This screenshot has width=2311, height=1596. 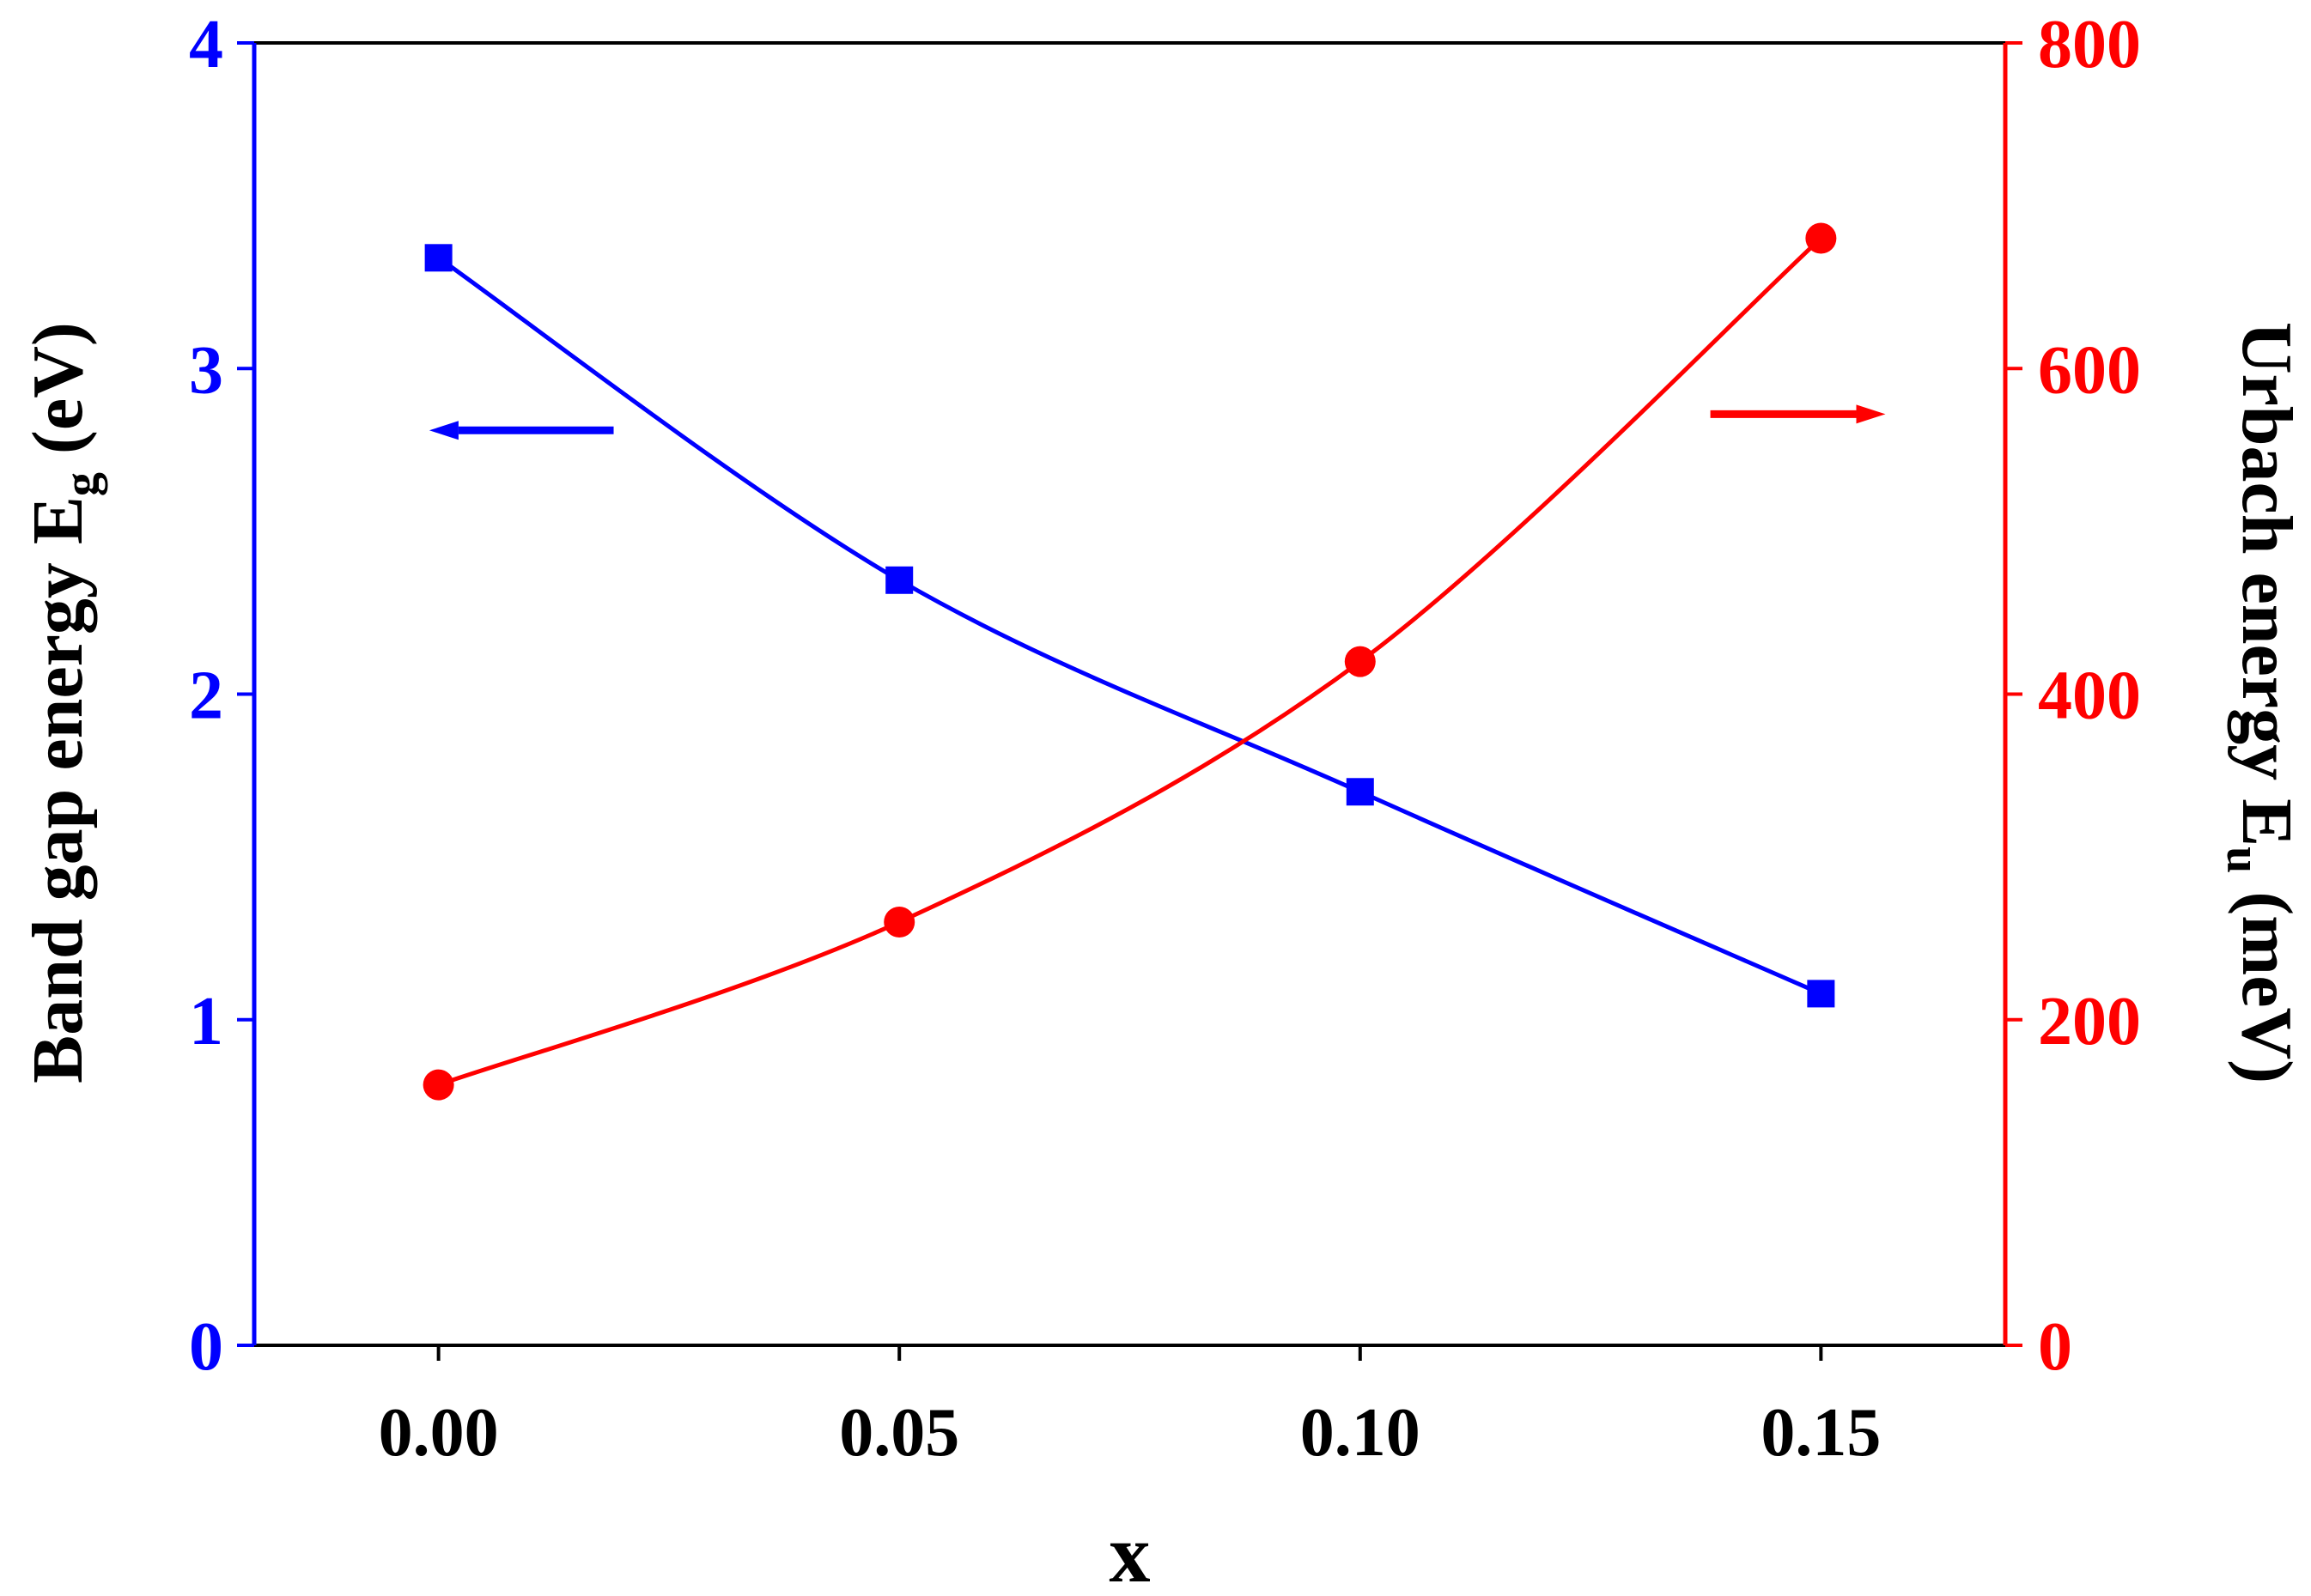 I want to click on x-tick-label: 0.15, so click(x=1821, y=1433).